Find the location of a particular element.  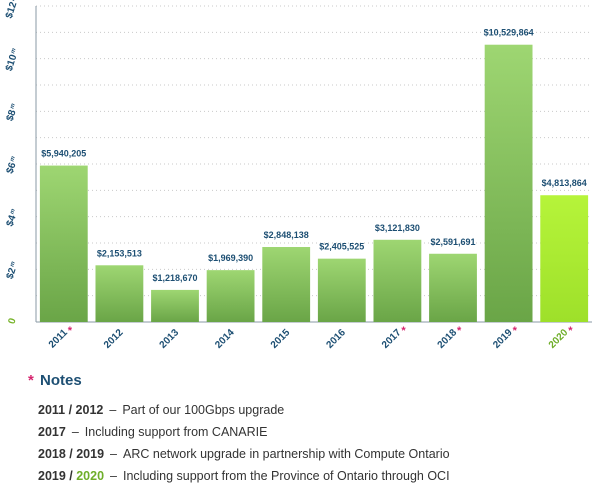

value-label-2013: $1,218,670 is located at coordinates (174, 278).